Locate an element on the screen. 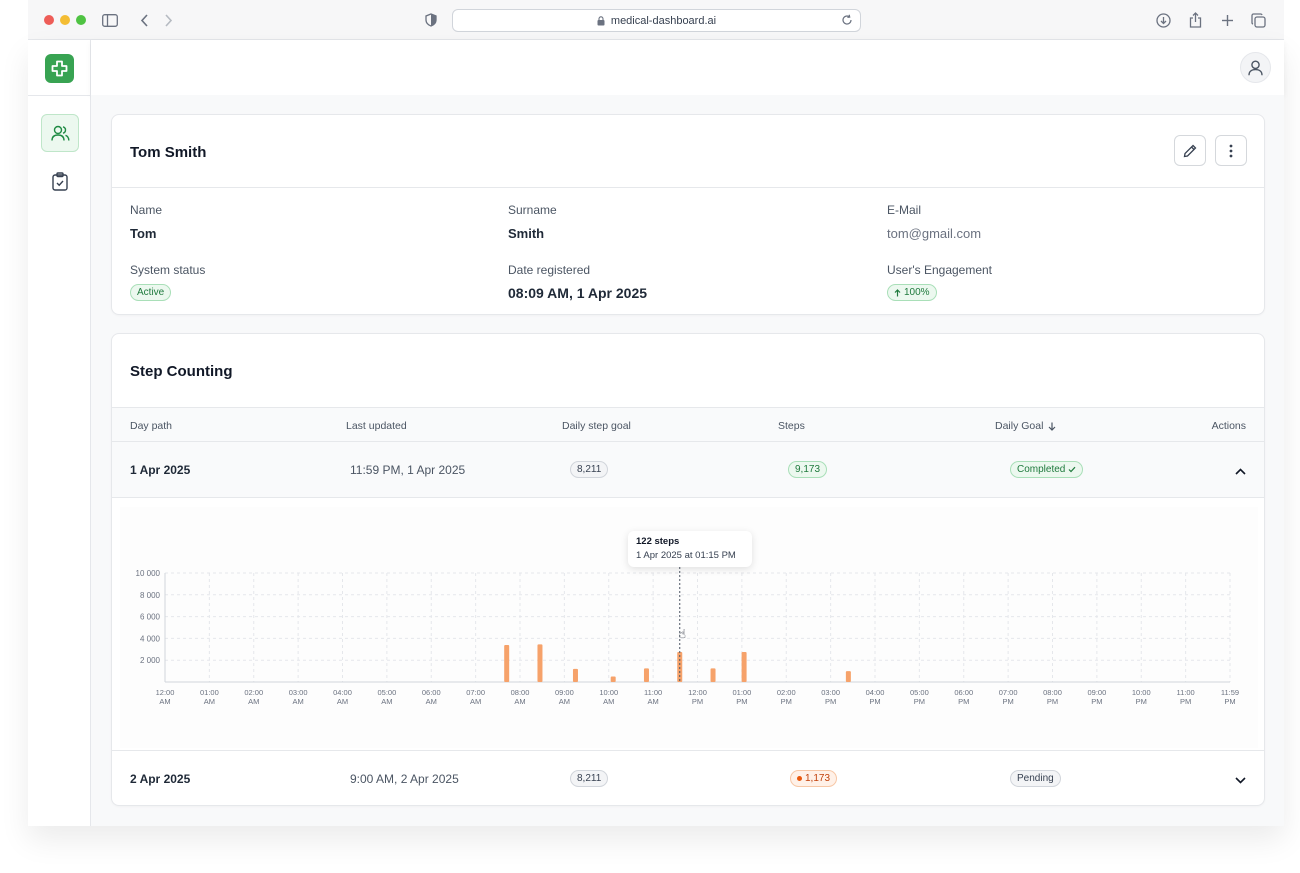 The height and width of the screenshot is (873, 1300). sort-arrow-down-icon is located at coordinates (1052, 426).